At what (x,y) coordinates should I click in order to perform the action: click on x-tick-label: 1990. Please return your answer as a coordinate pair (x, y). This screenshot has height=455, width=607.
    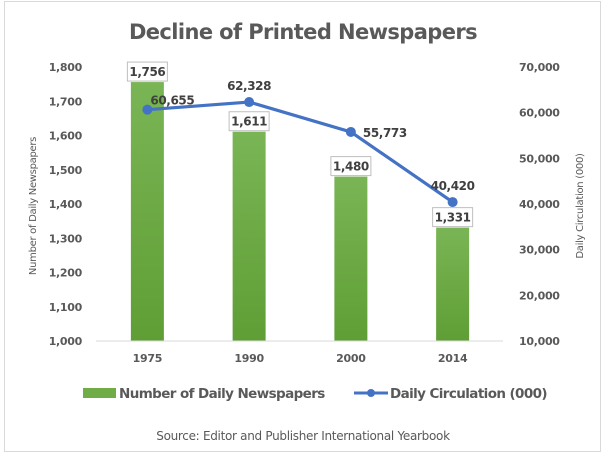
    Looking at the image, I should click on (249, 358).